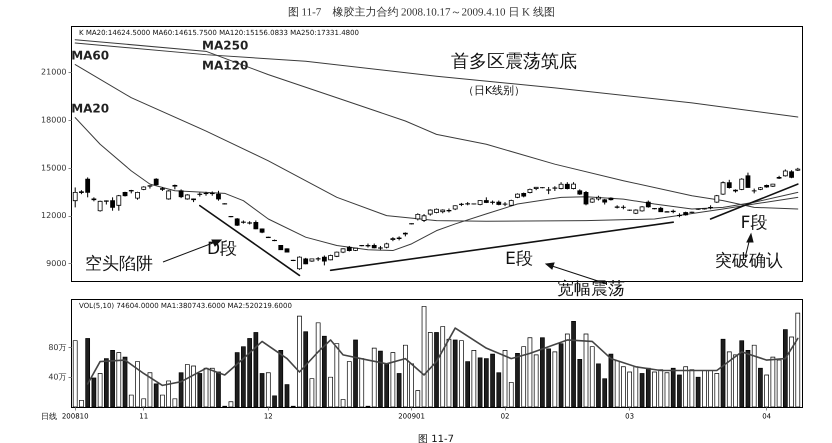 Image resolution: width=832 pixels, height=443 pixels. What do you see at coordinates (53, 167) in the screenshot?
I see `y-tick-label: 15000` at bounding box center [53, 167].